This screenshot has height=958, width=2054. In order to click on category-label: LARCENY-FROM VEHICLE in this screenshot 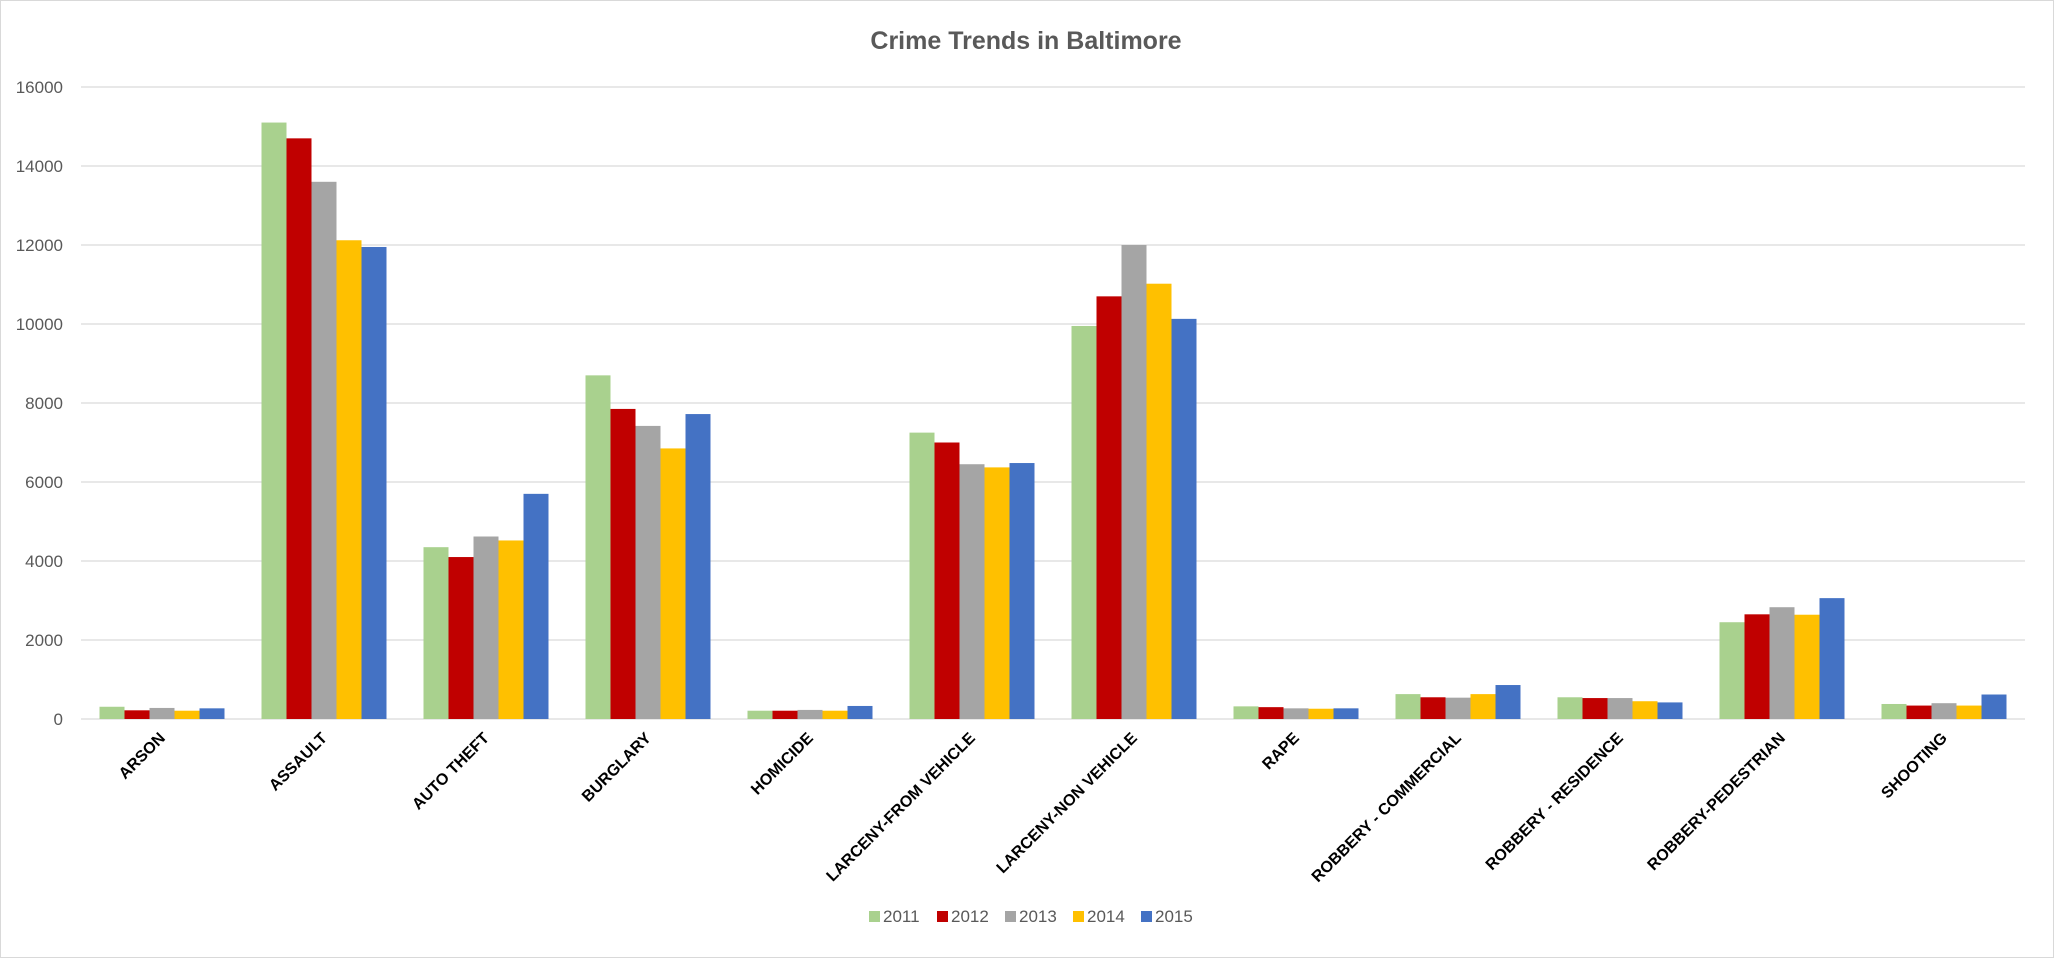, I will do `click(901, 808)`.